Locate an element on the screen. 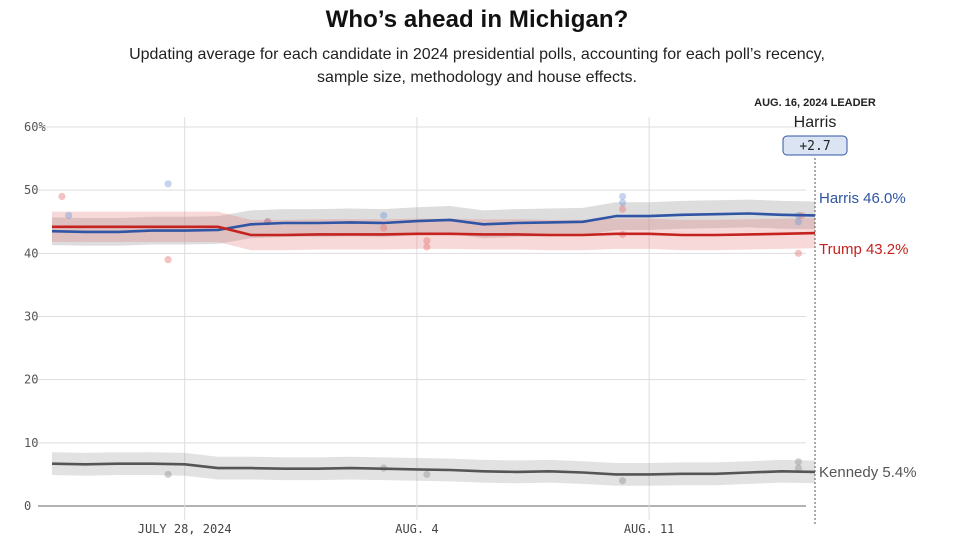  x-tick-label: AUG. 11 is located at coordinates (649, 529).